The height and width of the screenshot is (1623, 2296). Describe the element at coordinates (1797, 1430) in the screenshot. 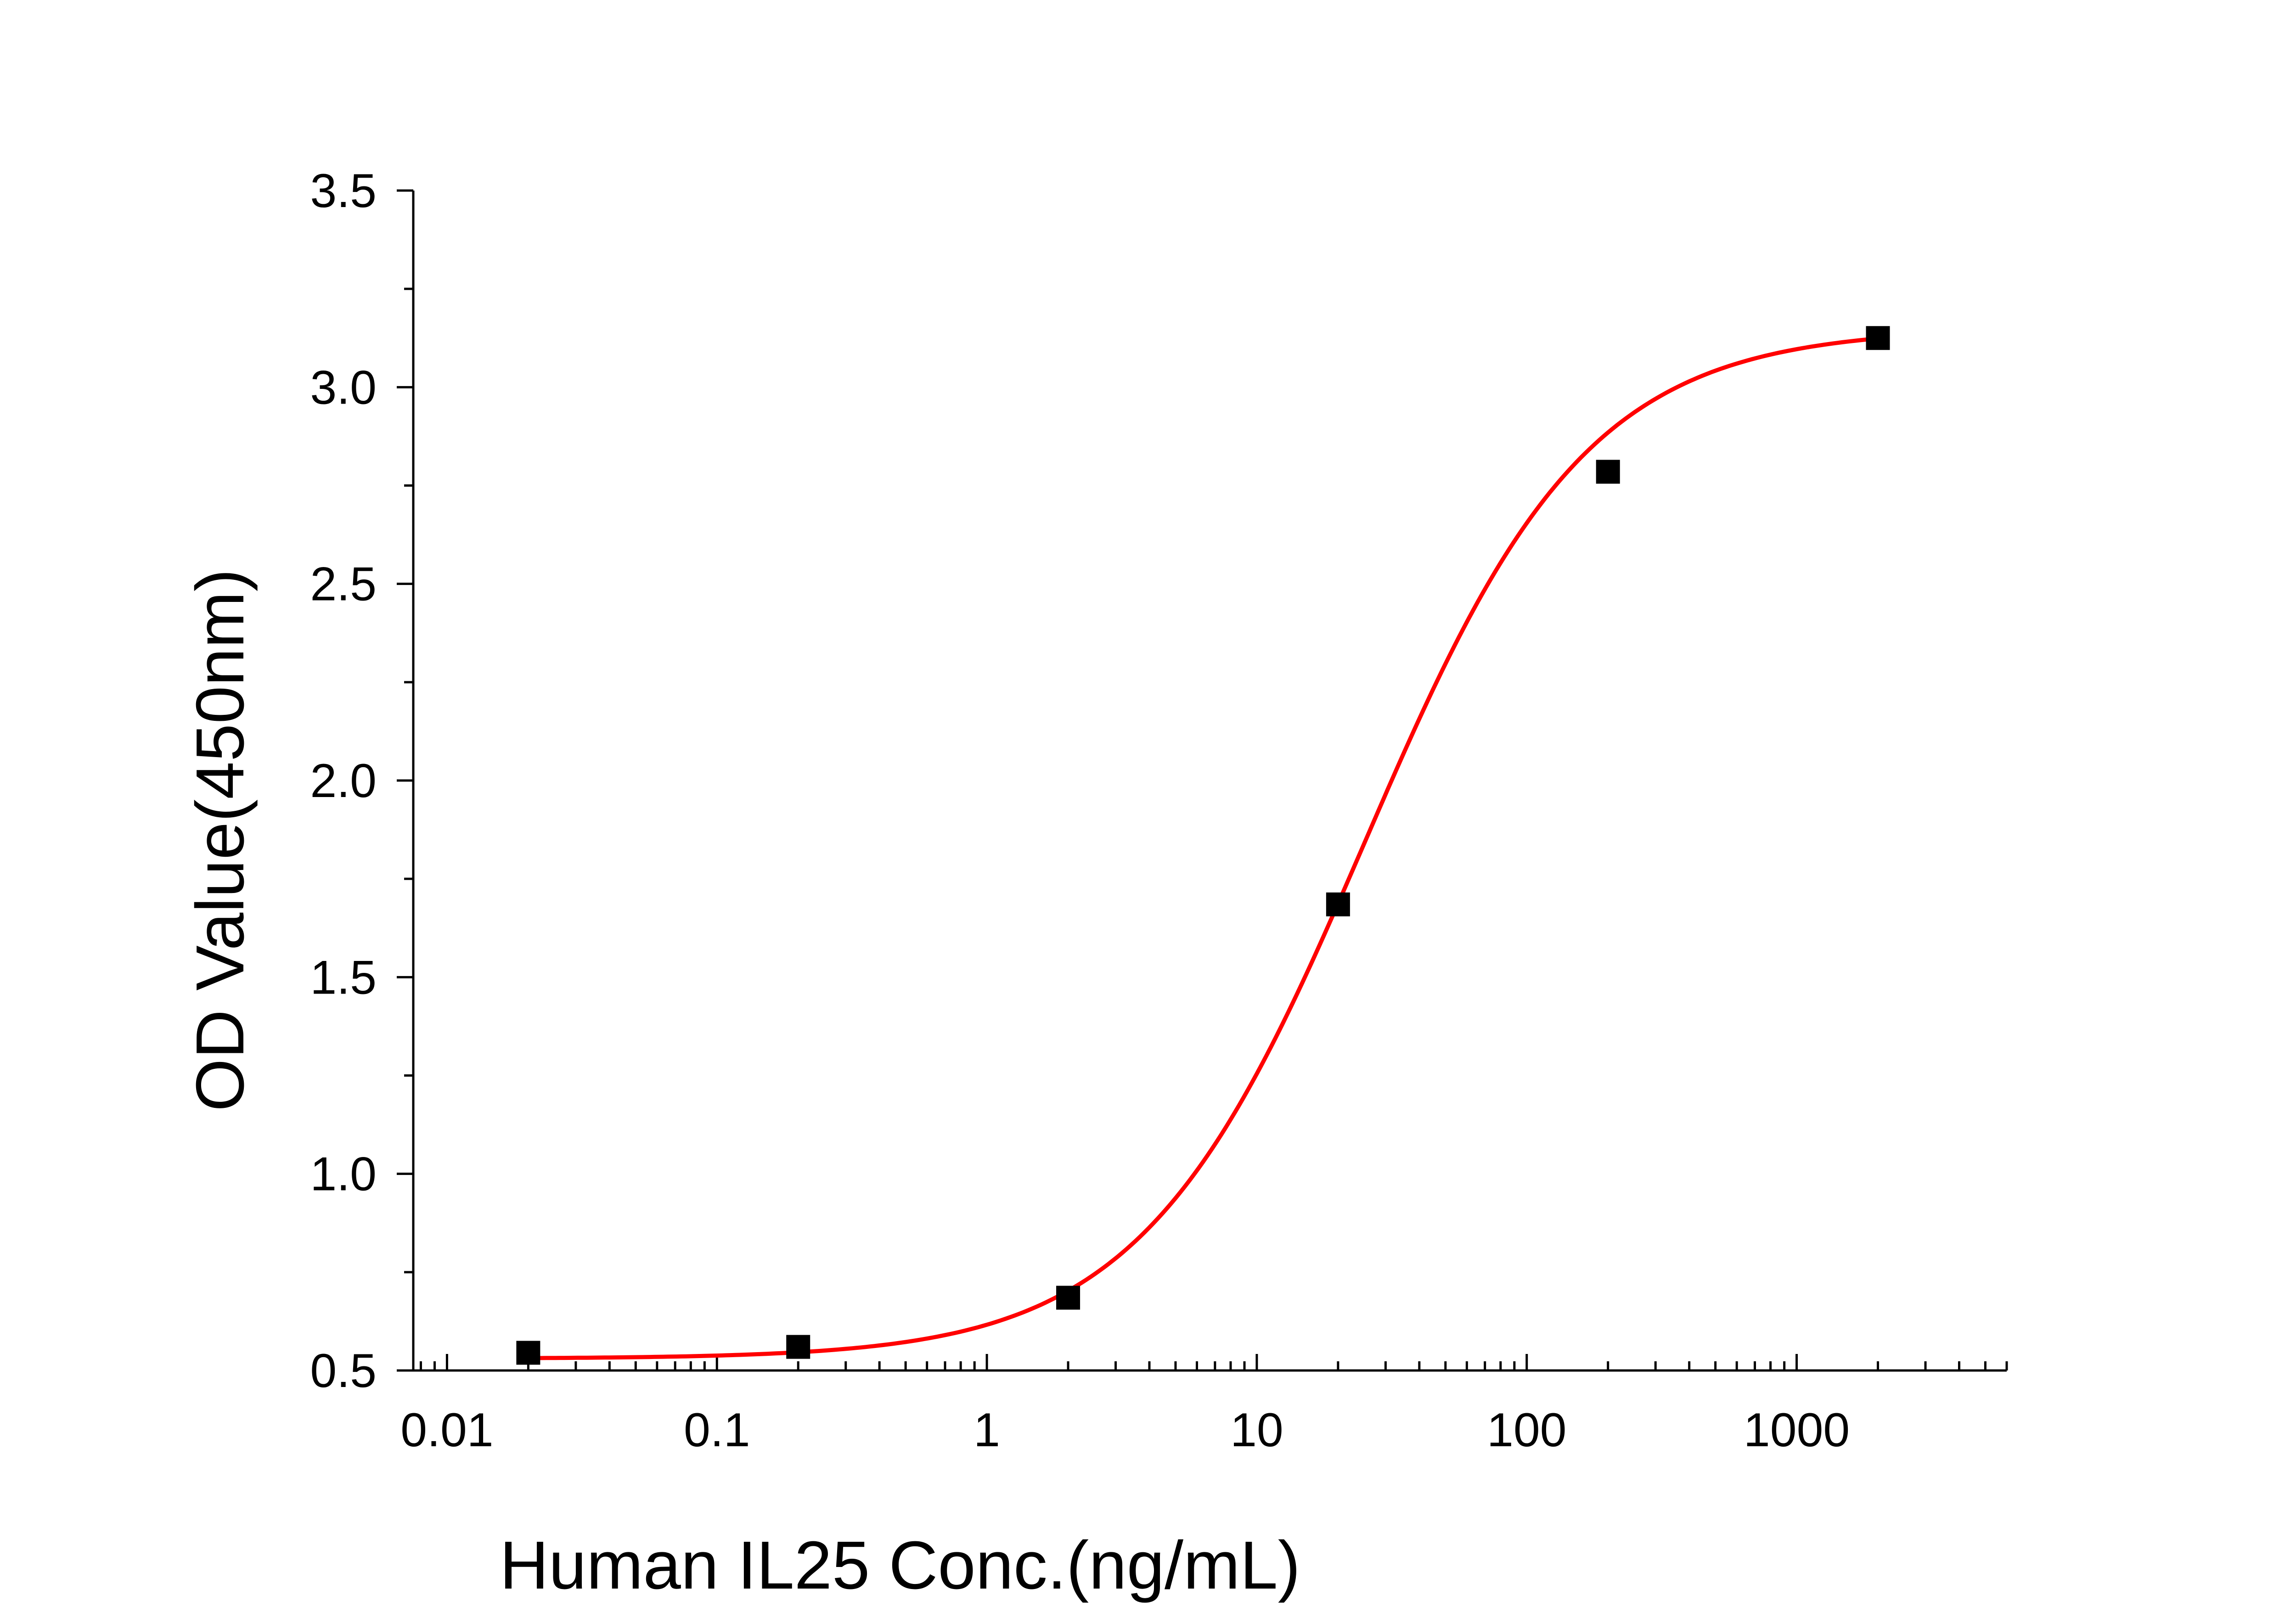

I see `x-tick-label: 1000` at that location.